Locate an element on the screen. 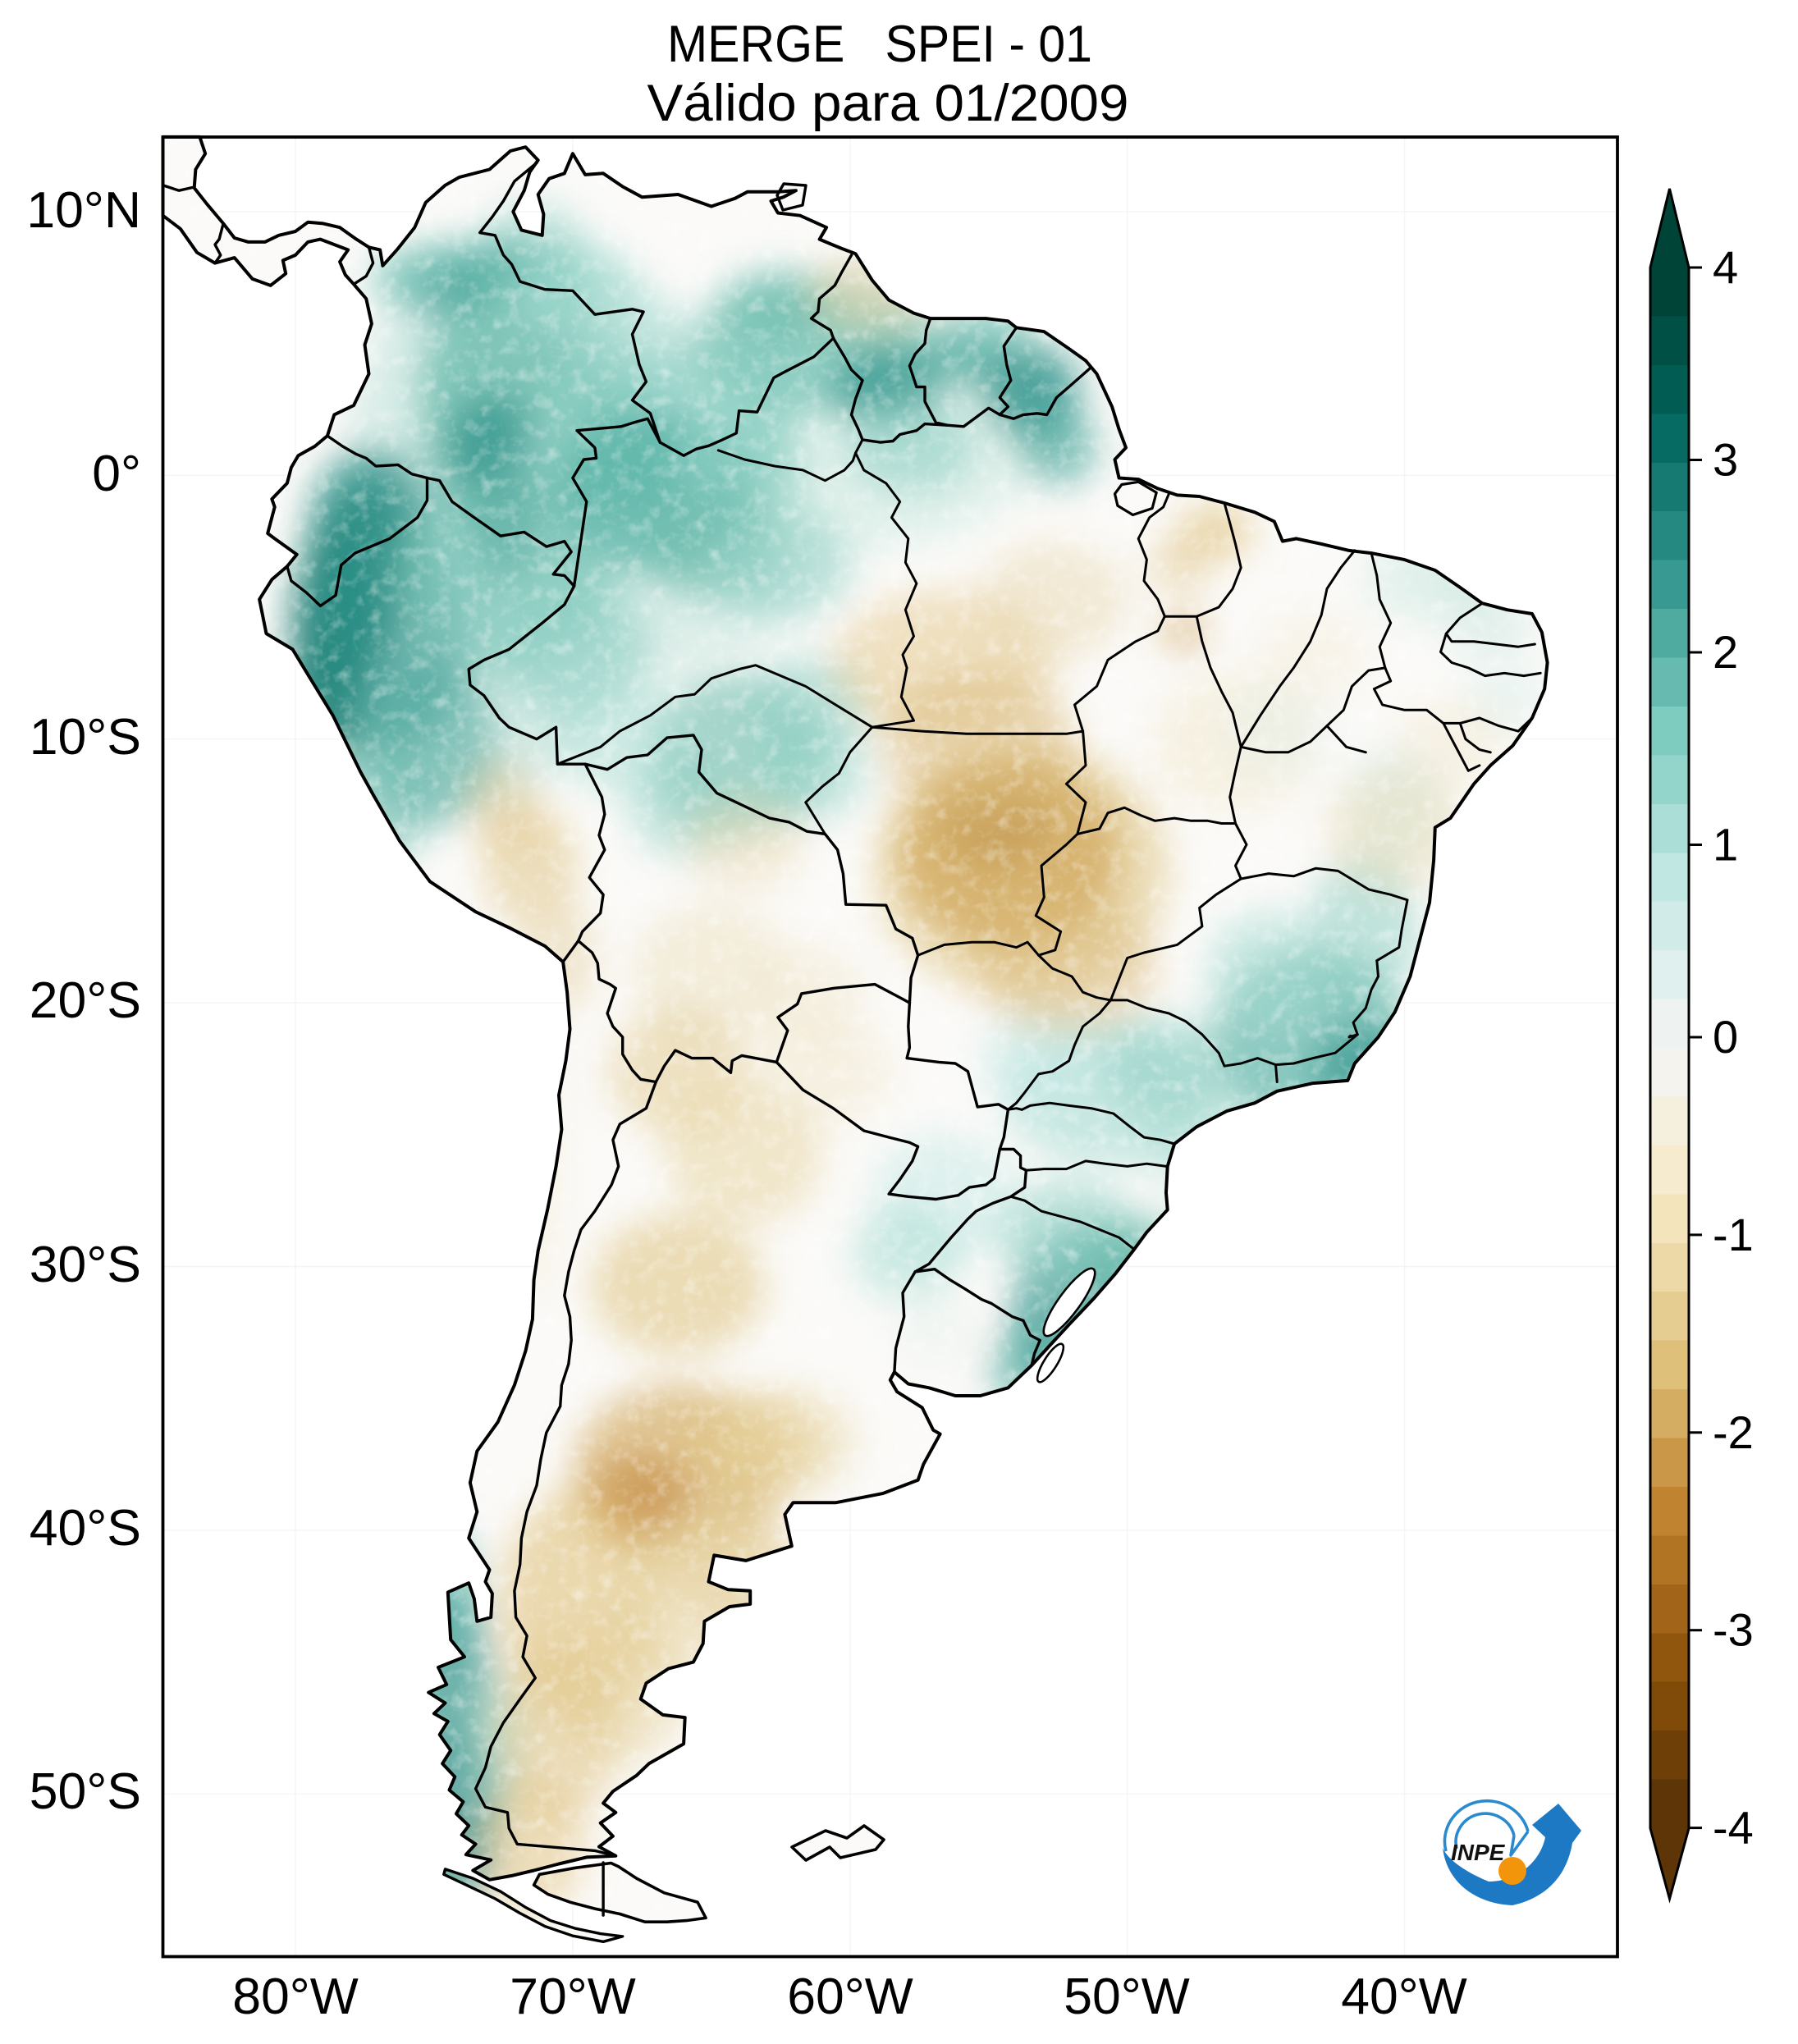 The width and height of the screenshot is (1798, 2044). svg-text: -4 is located at coordinates (1733, 1828).